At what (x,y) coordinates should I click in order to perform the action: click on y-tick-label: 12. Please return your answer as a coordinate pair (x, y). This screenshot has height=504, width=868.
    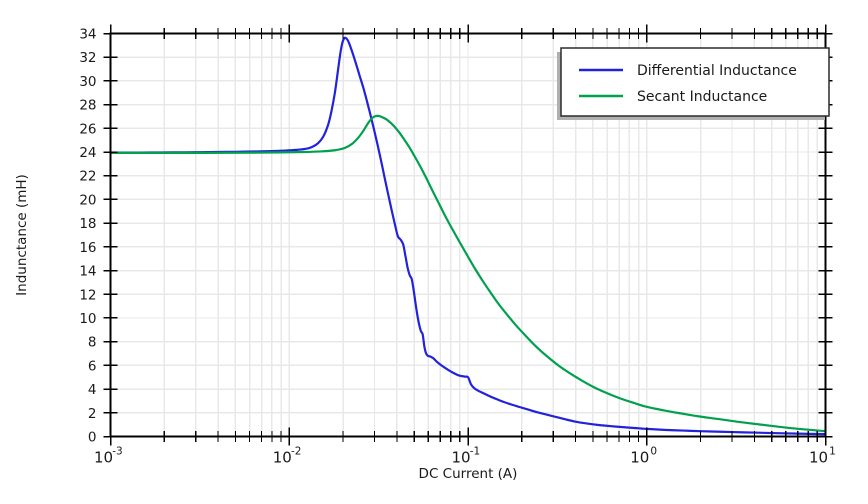
    Looking at the image, I should click on (87, 295).